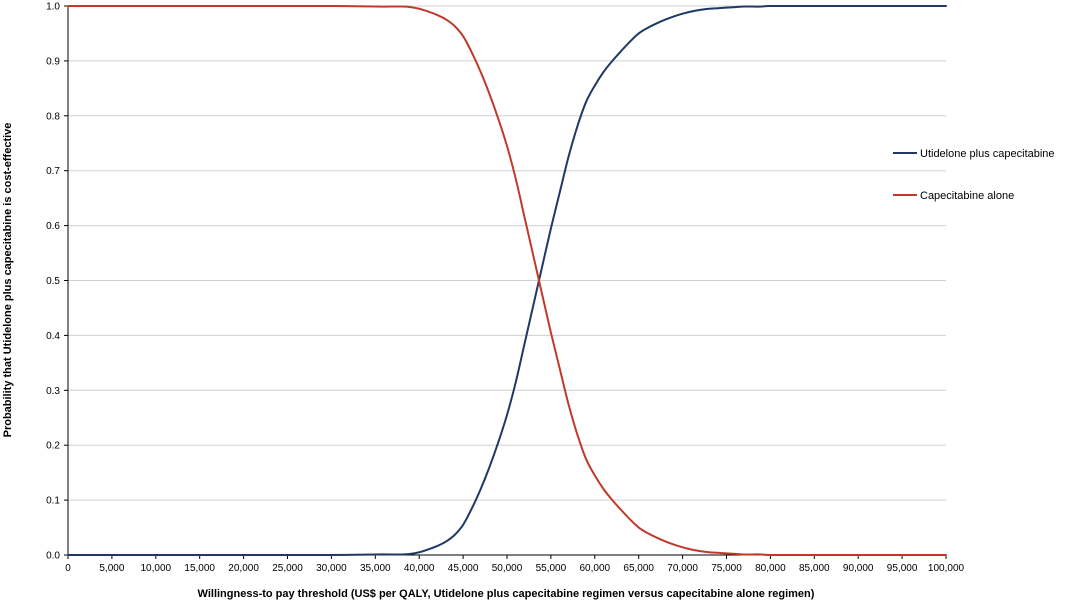  Describe the element at coordinates (53, 7) in the screenshot. I see `y-tick-label: 1.0` at that location.